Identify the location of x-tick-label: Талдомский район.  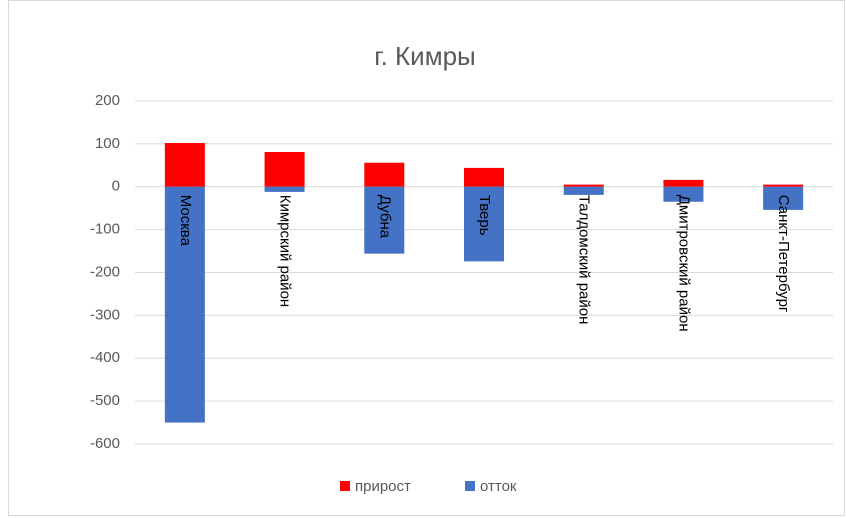
(584, 260).